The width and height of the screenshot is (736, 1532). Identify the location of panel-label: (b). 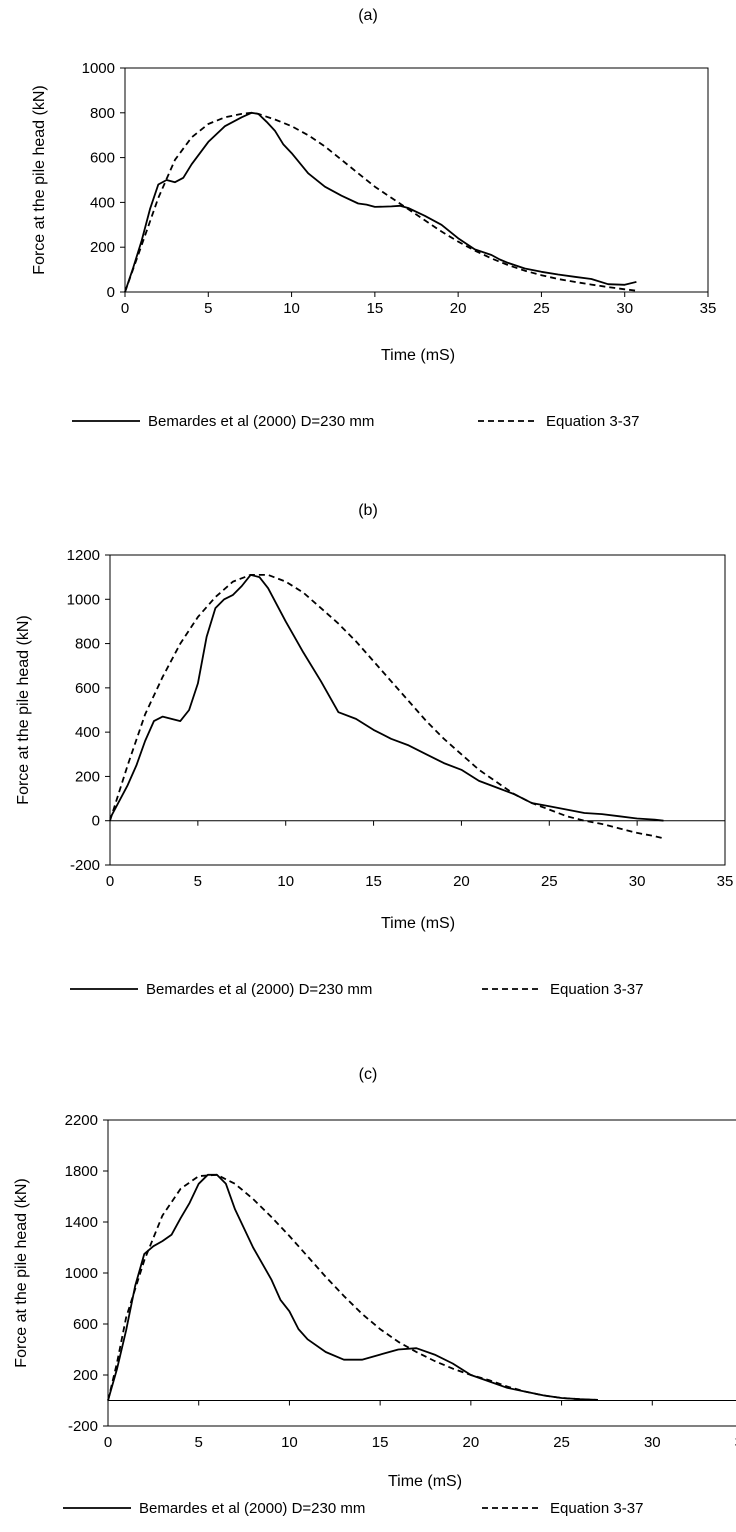
(368, 510).